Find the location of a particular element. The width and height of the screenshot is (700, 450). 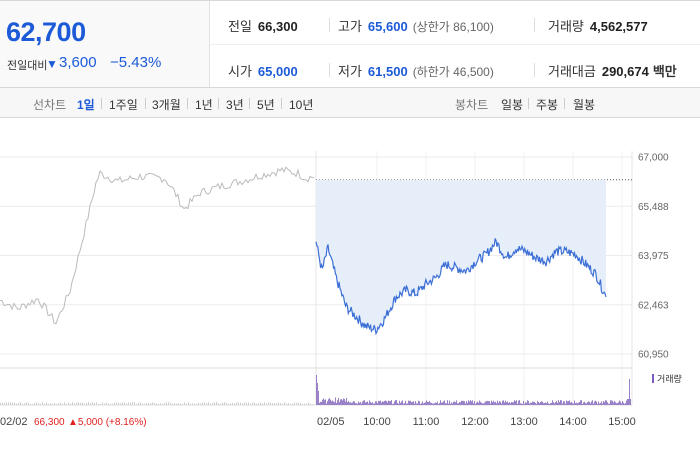

current-price-box: 62,700 전일대비 ▼ 3,600 −5.43% is located at coordinates (105, 44).